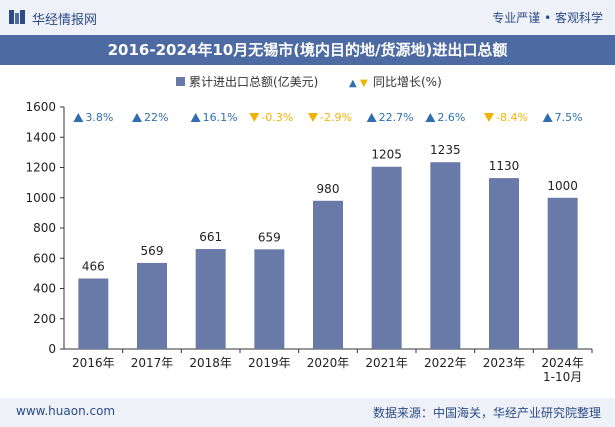  Describe the element at coordinates (99, 117) in the screenshot. I see `growth-label: 3.8%` at that location.